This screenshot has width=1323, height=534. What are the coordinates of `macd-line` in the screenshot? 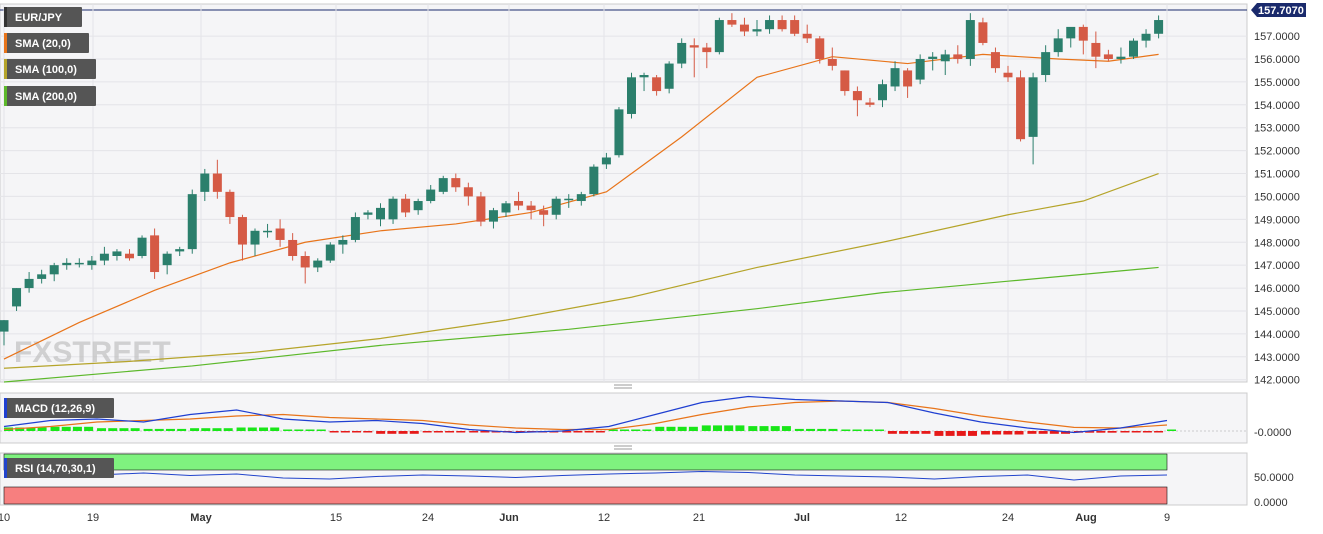 It's located at (585, 414).